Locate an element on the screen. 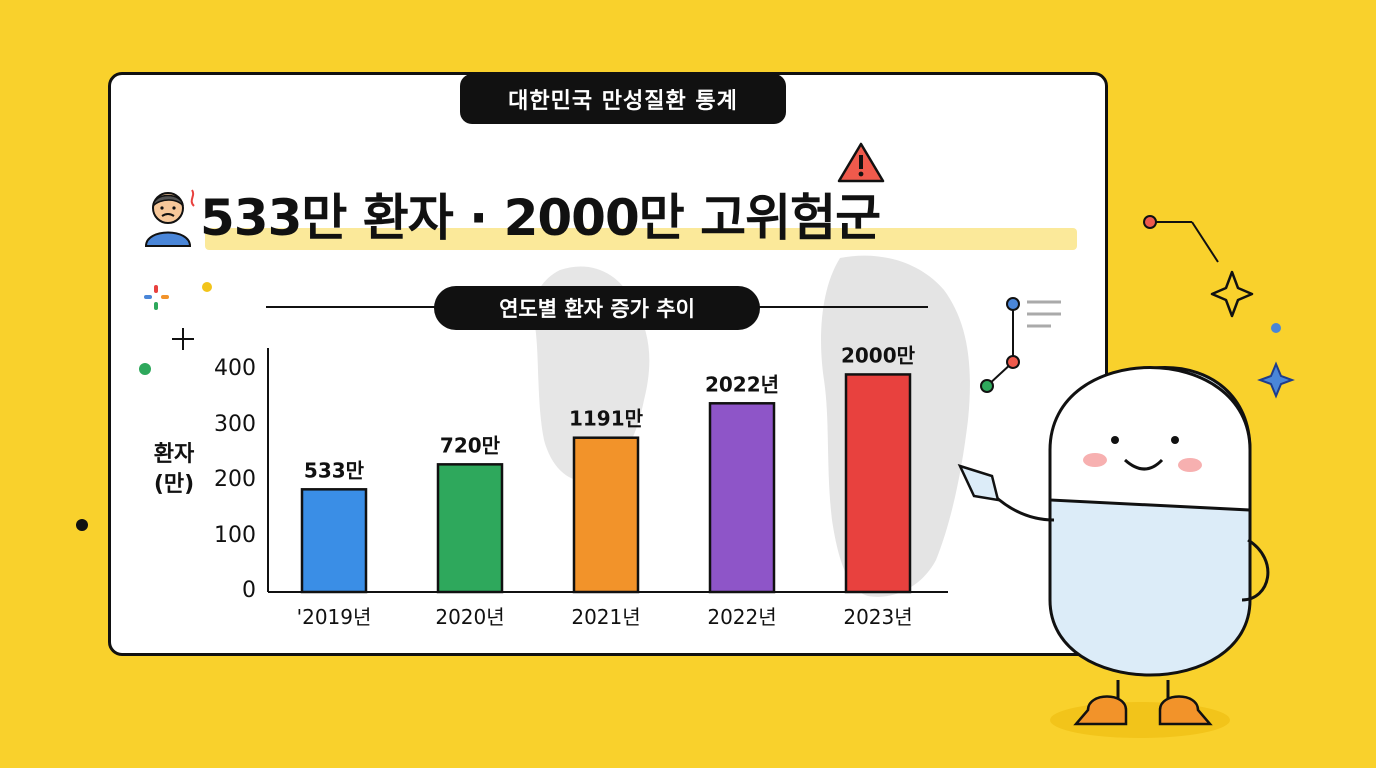  y-axis-label: 환자 (만) is located at coordinates (174, 470).